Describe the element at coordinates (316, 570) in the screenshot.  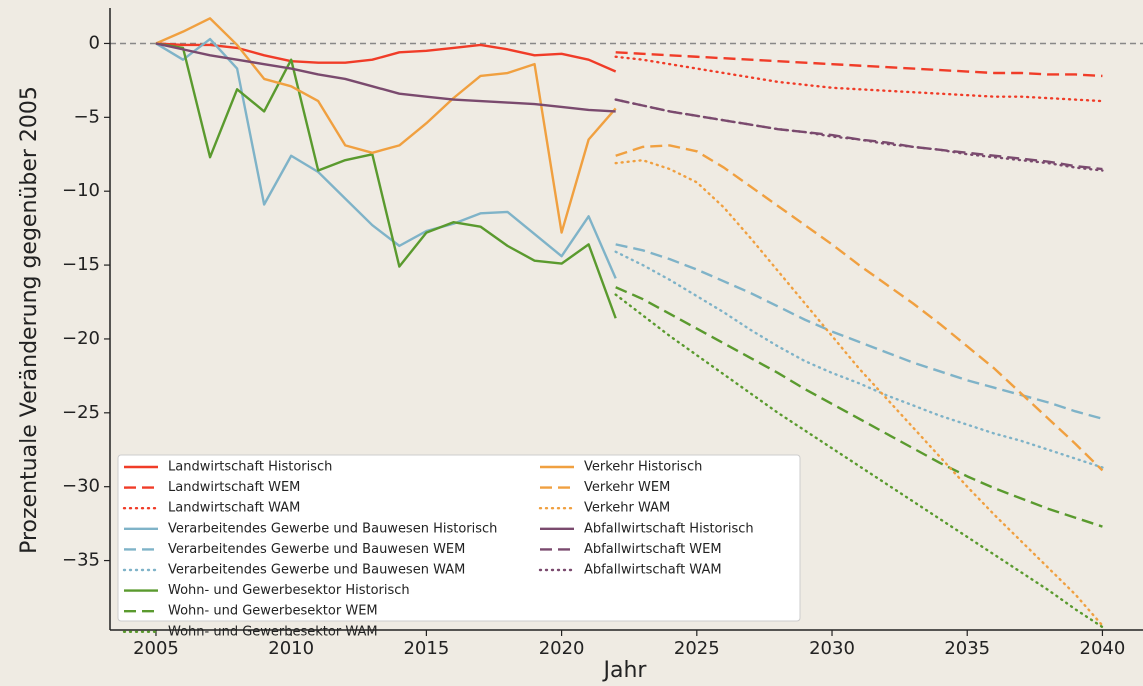
I see `legend-label: Verarbeitendes Gewerbe und Bauwesen WAM` at that location.